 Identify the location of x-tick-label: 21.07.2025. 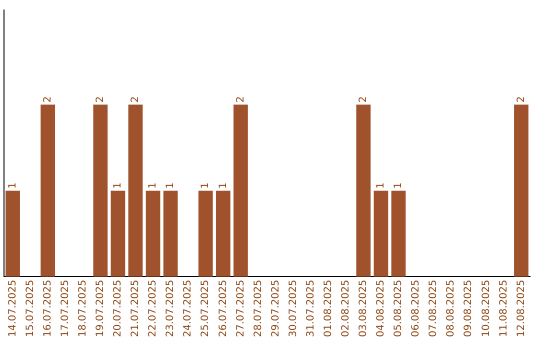
(136, 309).